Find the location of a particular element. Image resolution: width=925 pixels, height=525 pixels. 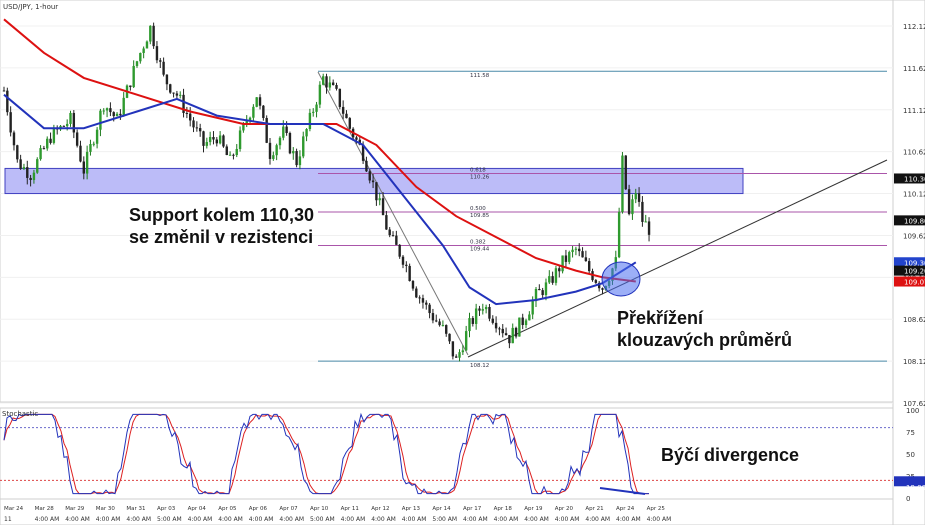

chart-title: USD/JPY, 1-hour is located at coordinates (30, 7).